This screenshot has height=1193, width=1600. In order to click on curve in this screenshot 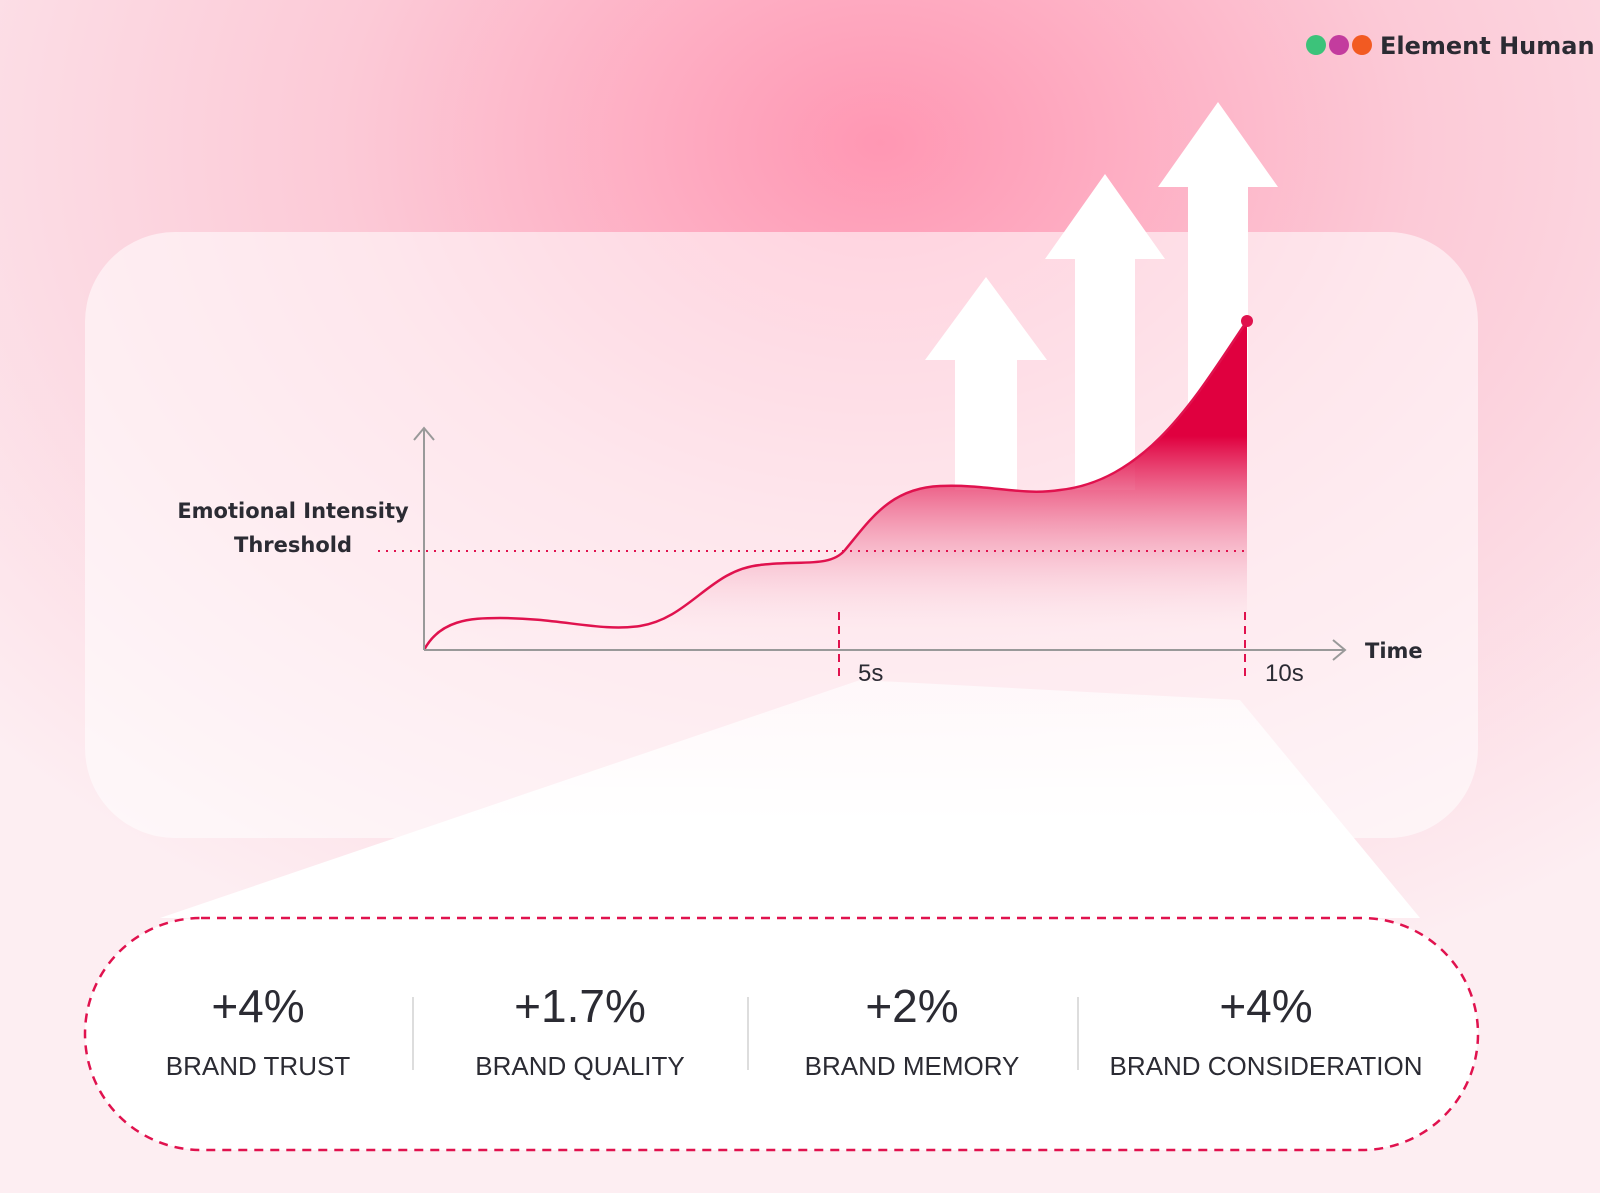, I will do `click(835, 485)`.